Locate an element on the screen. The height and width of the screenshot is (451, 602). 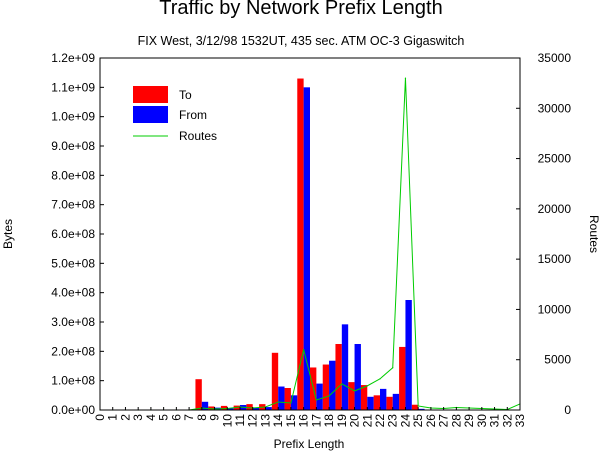
x-tick-label-3: 3 is located at coordinates (138, 417).